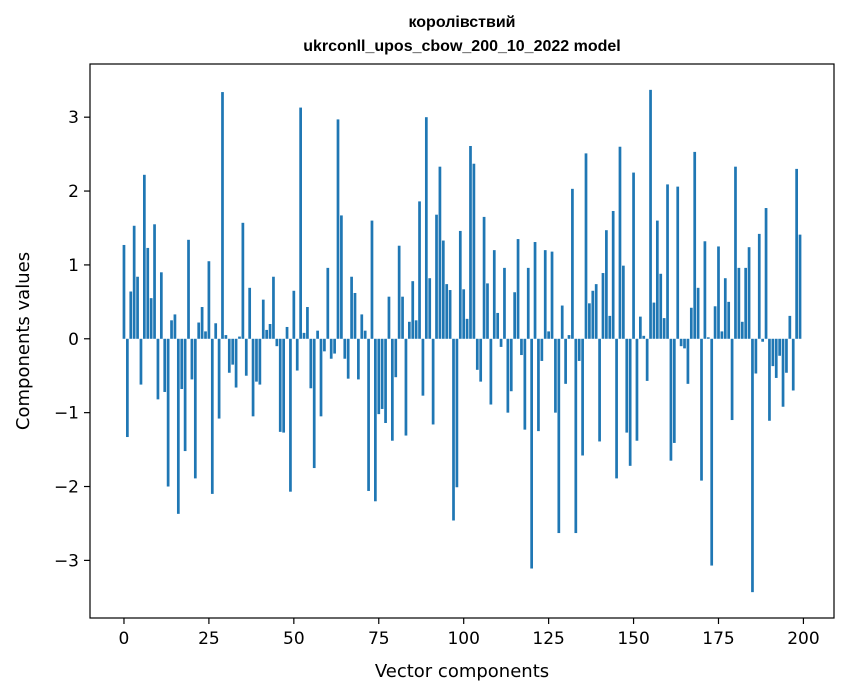  Describe the element at coordinates (209, 639) in the screenshot. I see `x-tick-label: 25` at that location.